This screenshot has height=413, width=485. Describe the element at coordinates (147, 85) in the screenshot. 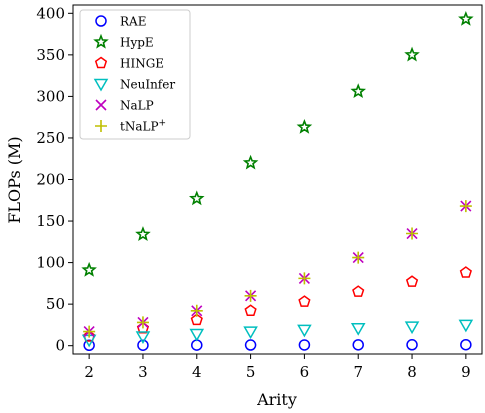

I see `legend-label: NeuInfer` at that location.